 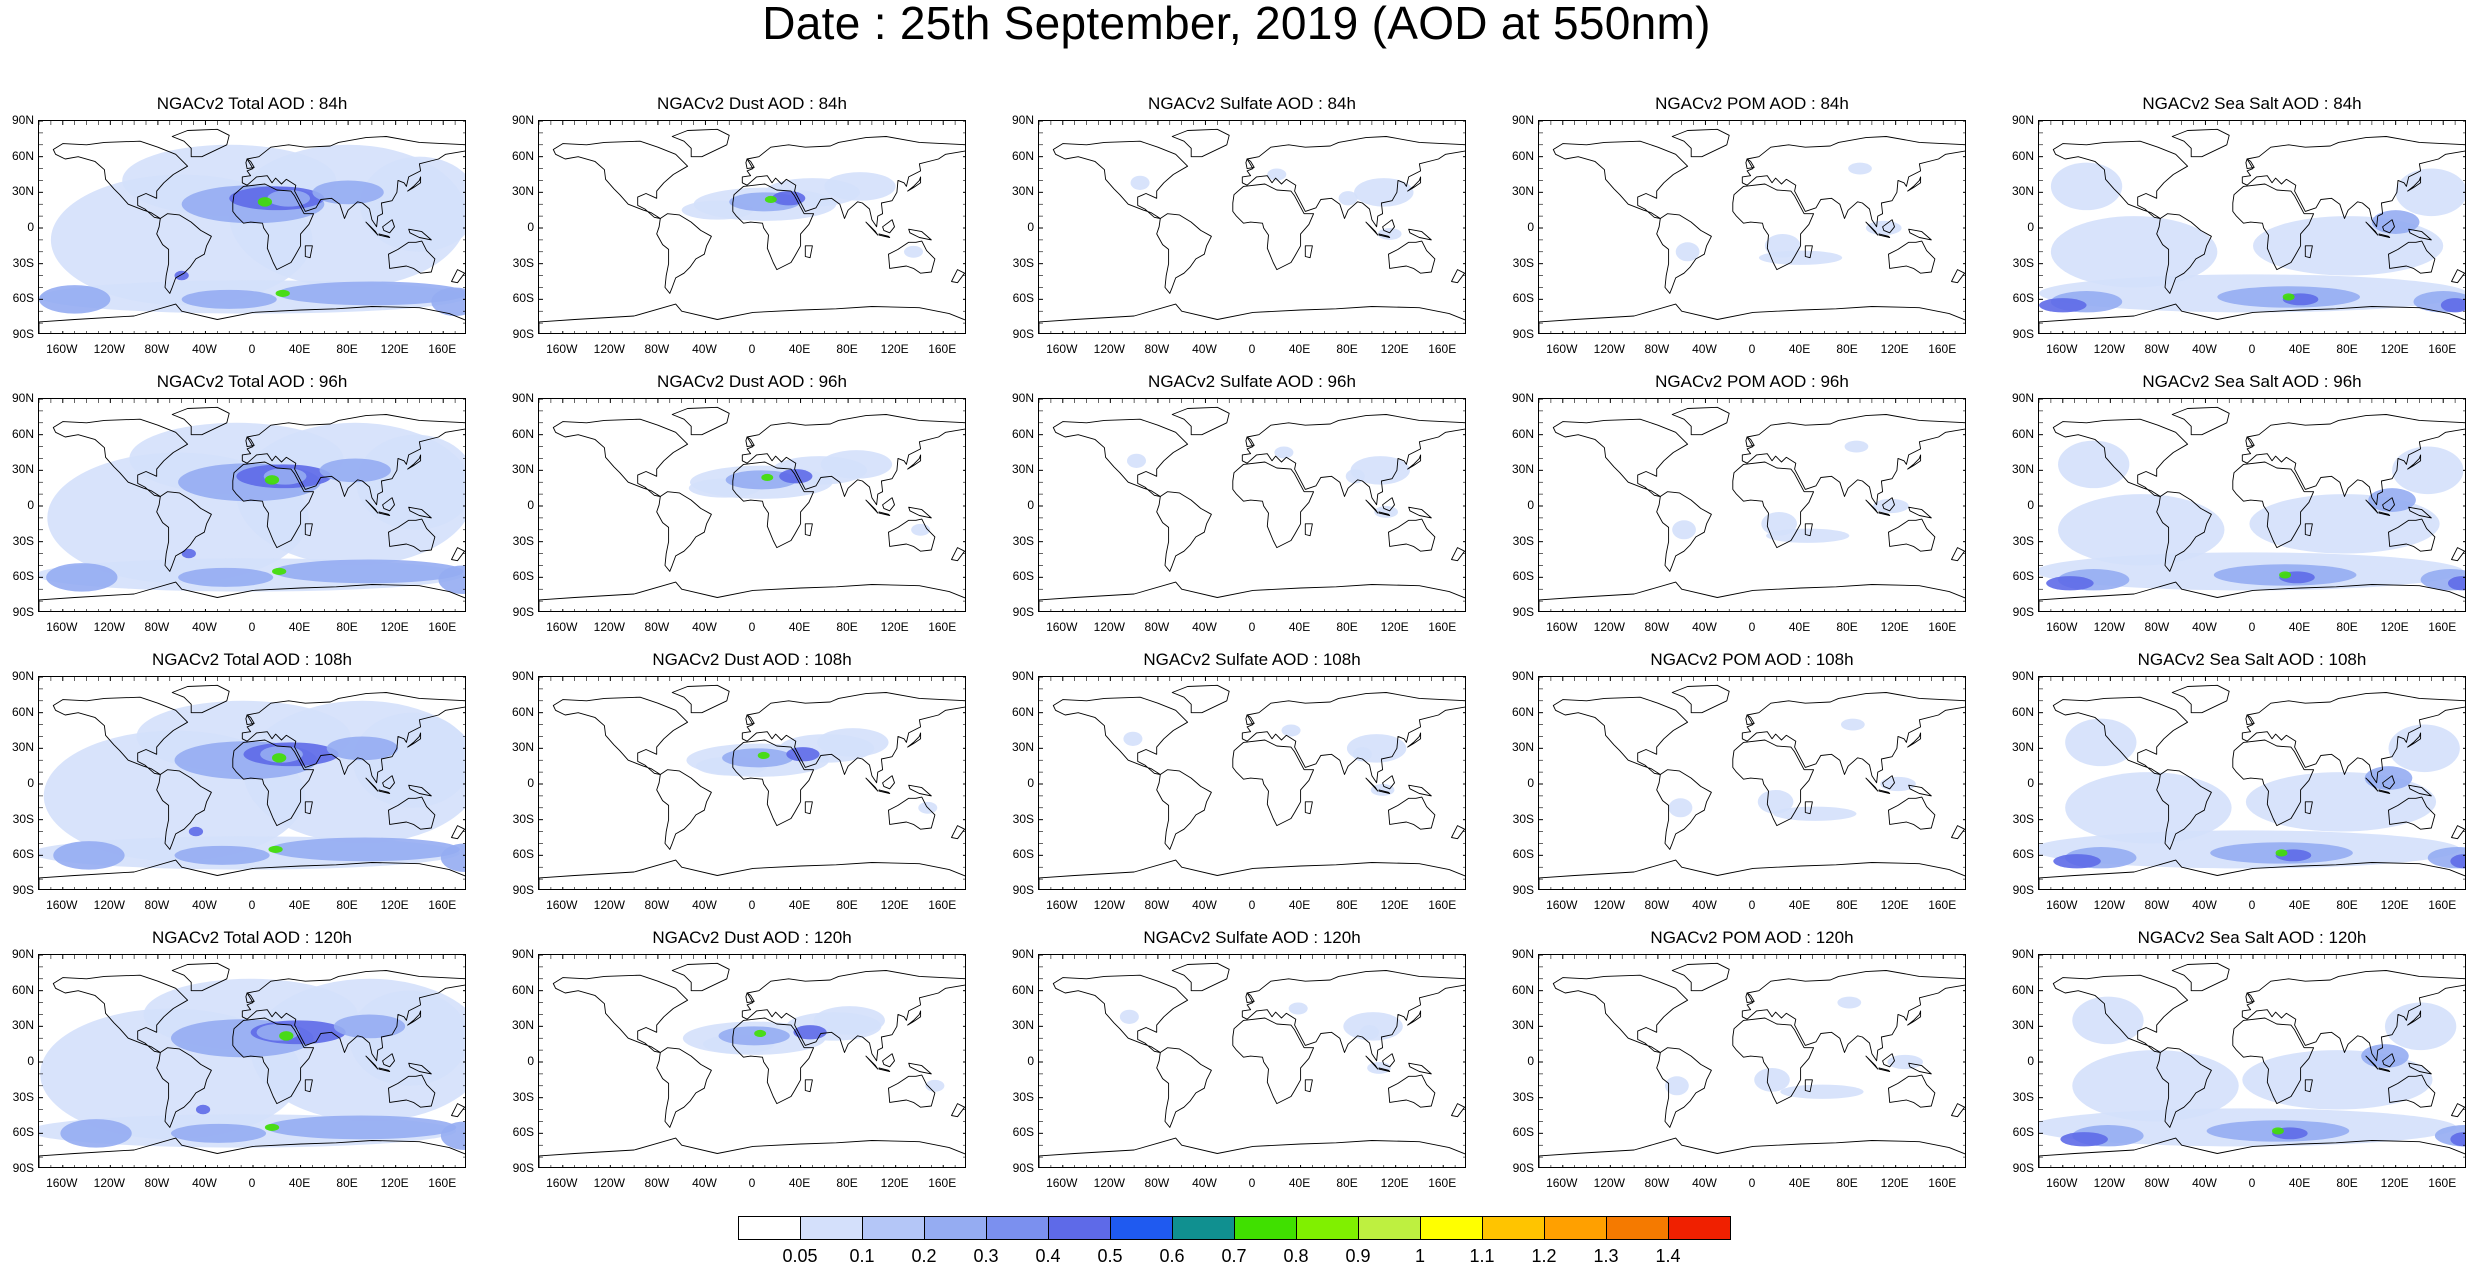 What do you see at coordinates (1394, 627) in the screenshot?
I see `lon-tick-label: 120E` at bounding box center [1394, 627].